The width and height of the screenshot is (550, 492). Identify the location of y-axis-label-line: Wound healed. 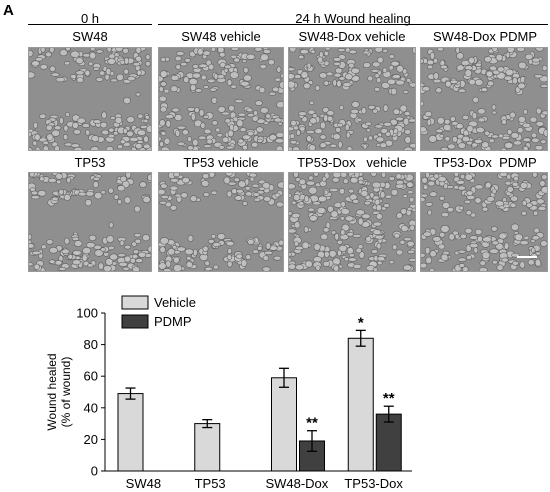
(52, 391).